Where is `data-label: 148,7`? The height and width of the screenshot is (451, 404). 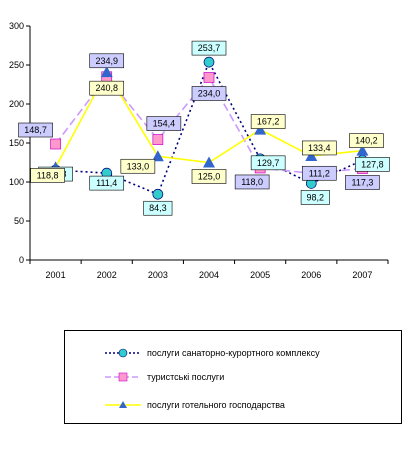 data-label: 148,7 is located at coordinates (35, 130).